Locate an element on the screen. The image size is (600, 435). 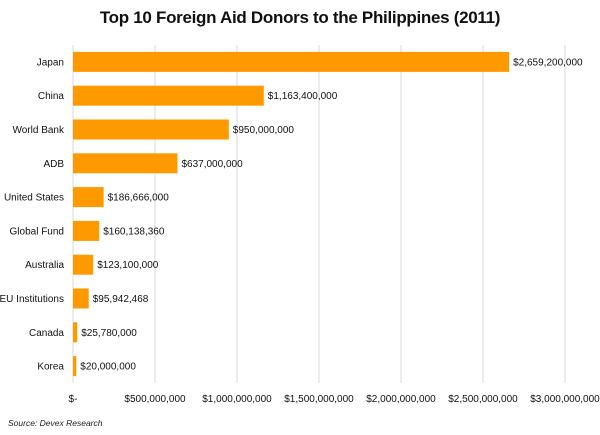
value-label: $123,100,000 is located at coordinates (128, 265).